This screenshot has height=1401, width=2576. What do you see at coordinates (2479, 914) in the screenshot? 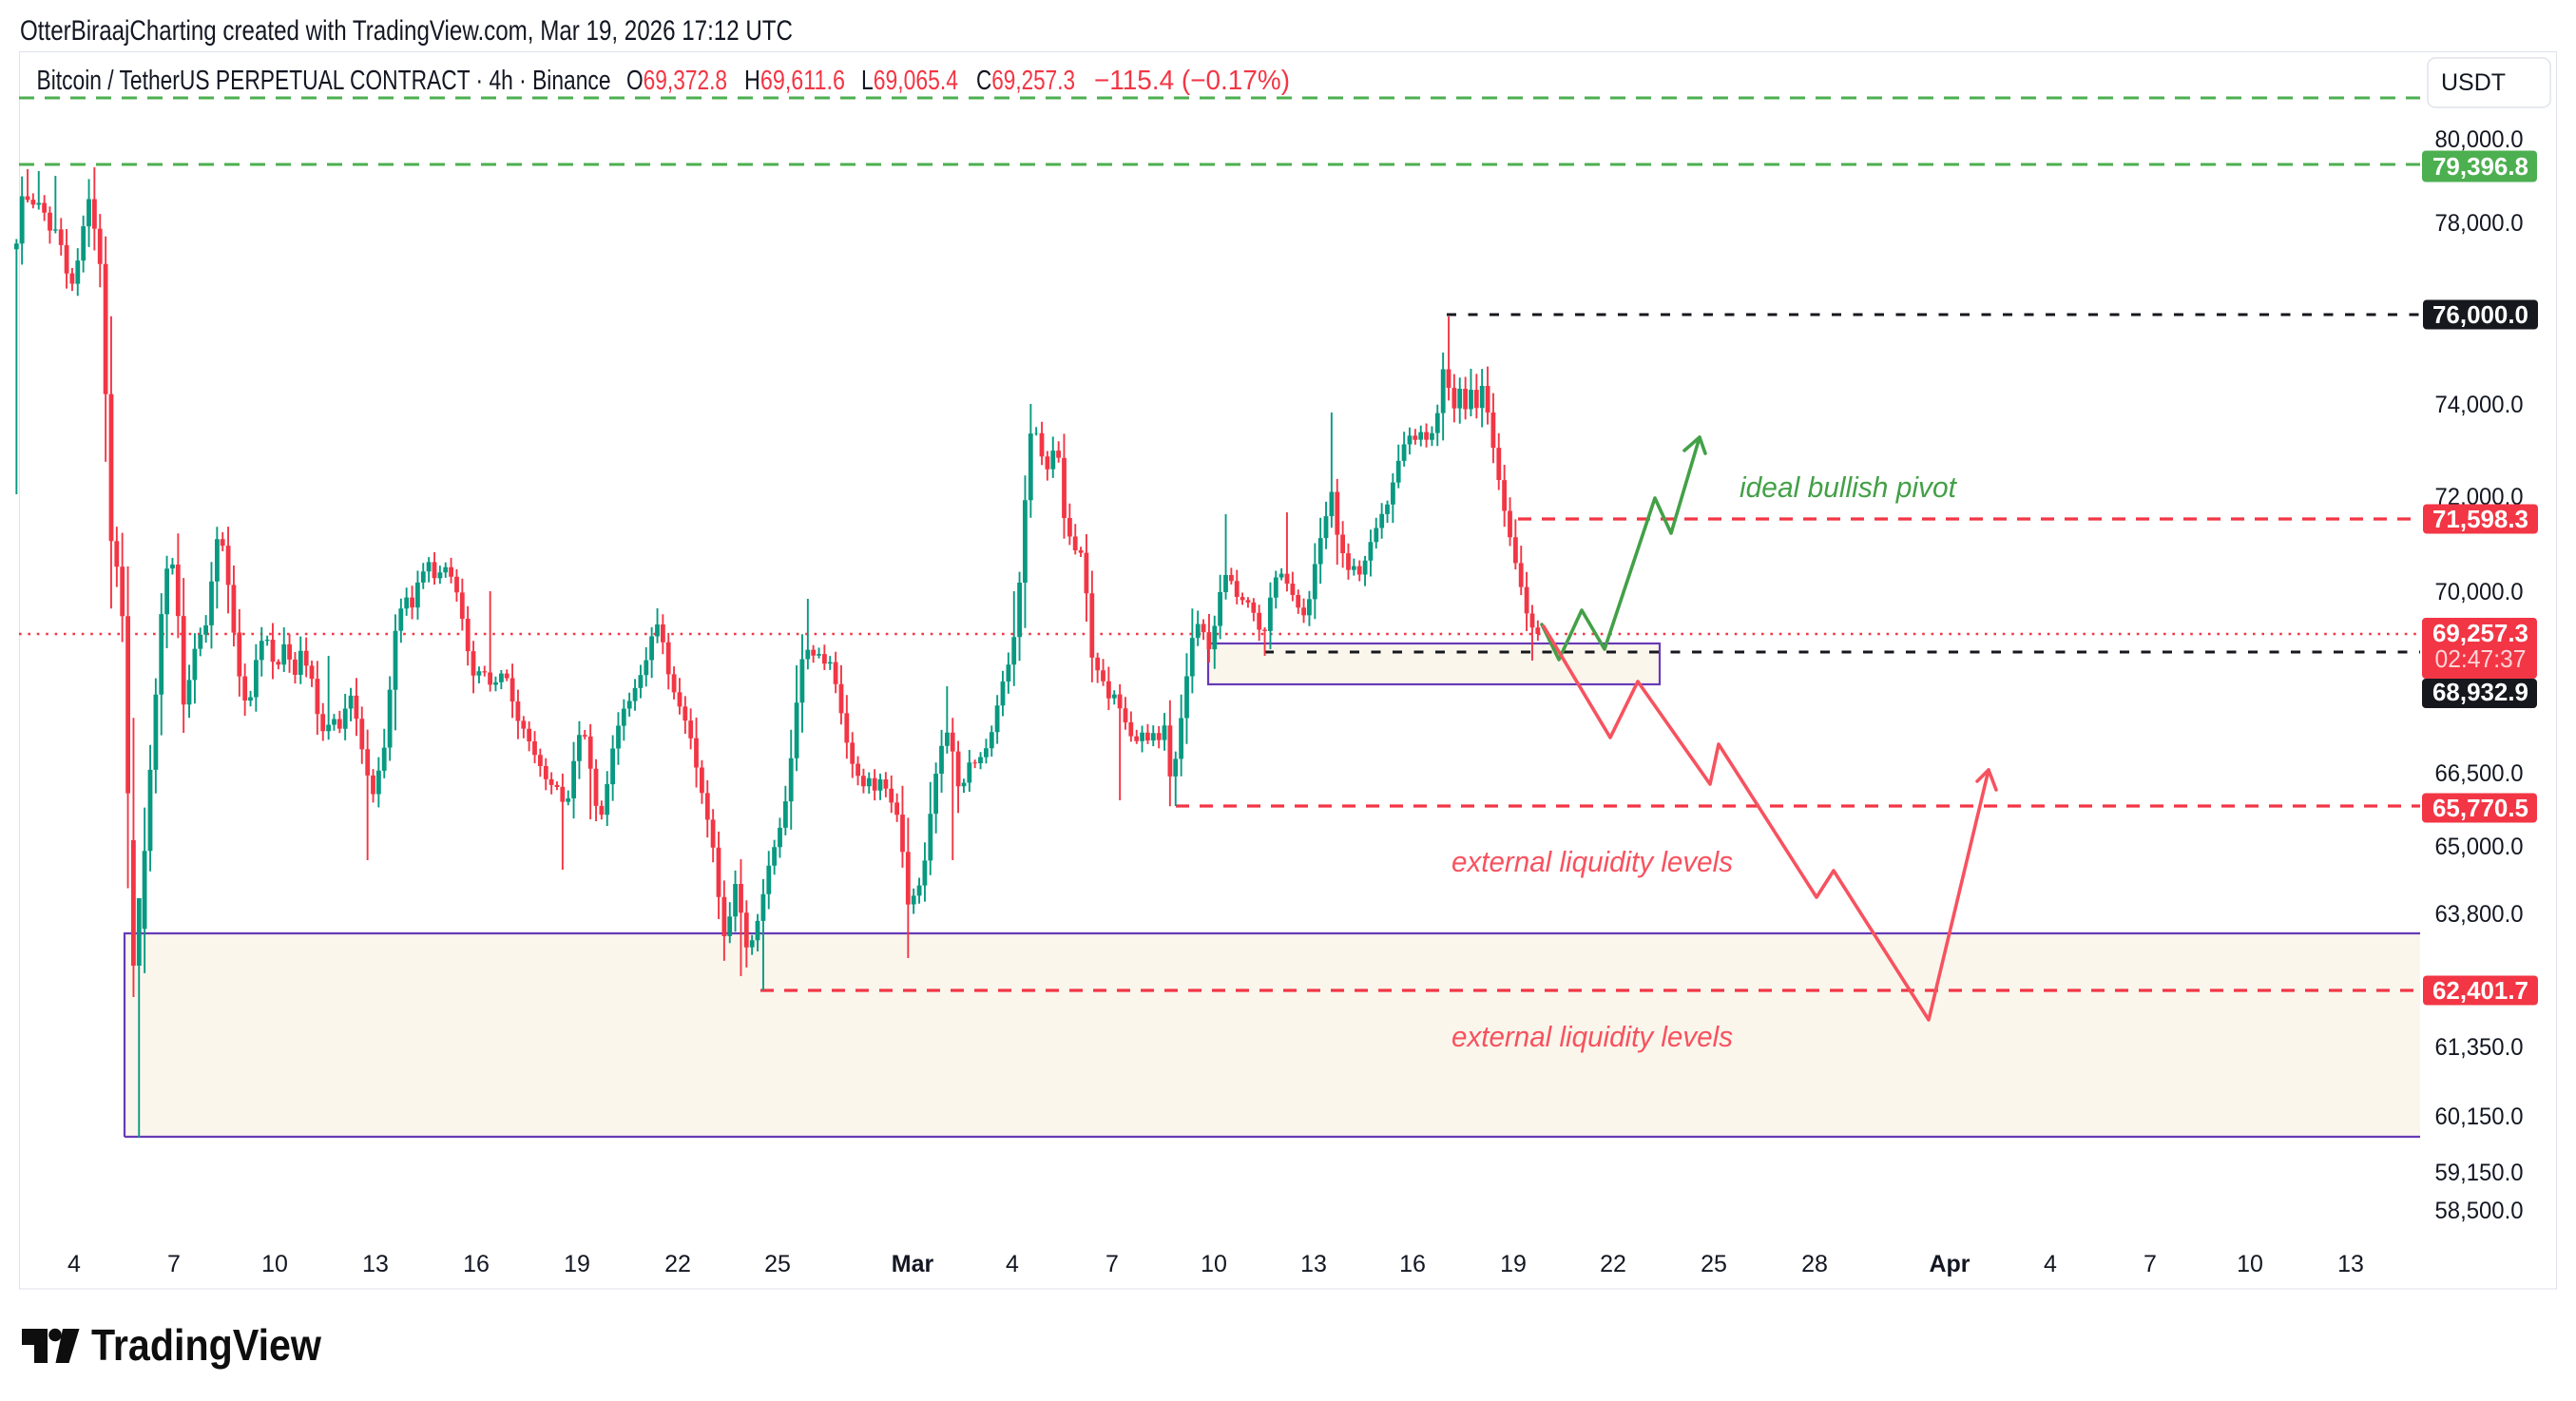
I see `svg-text: 63,800.0` at bounding box center [2479, 914].